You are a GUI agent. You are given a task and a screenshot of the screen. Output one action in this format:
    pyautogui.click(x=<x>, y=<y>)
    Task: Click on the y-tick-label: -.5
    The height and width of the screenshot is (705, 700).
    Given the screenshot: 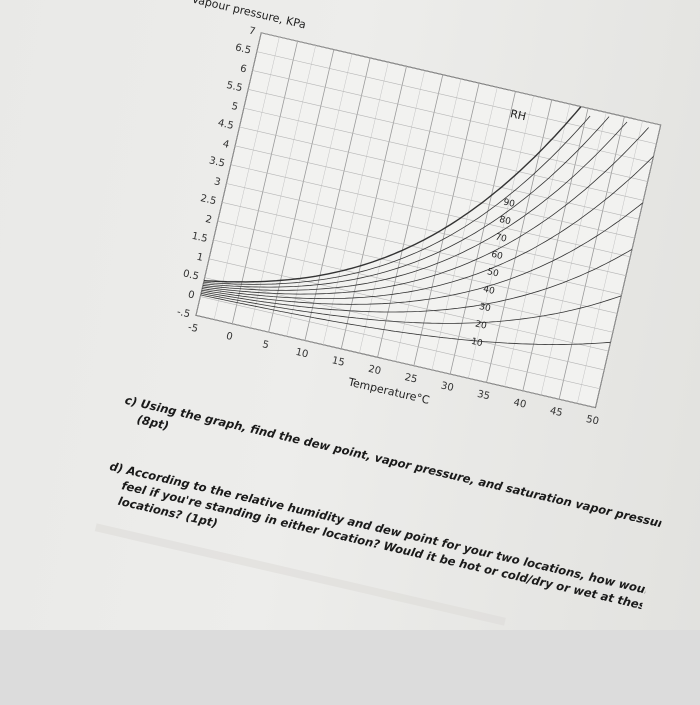 What is the action you would take?
    pyautogui.click(x=183, y=314)
    